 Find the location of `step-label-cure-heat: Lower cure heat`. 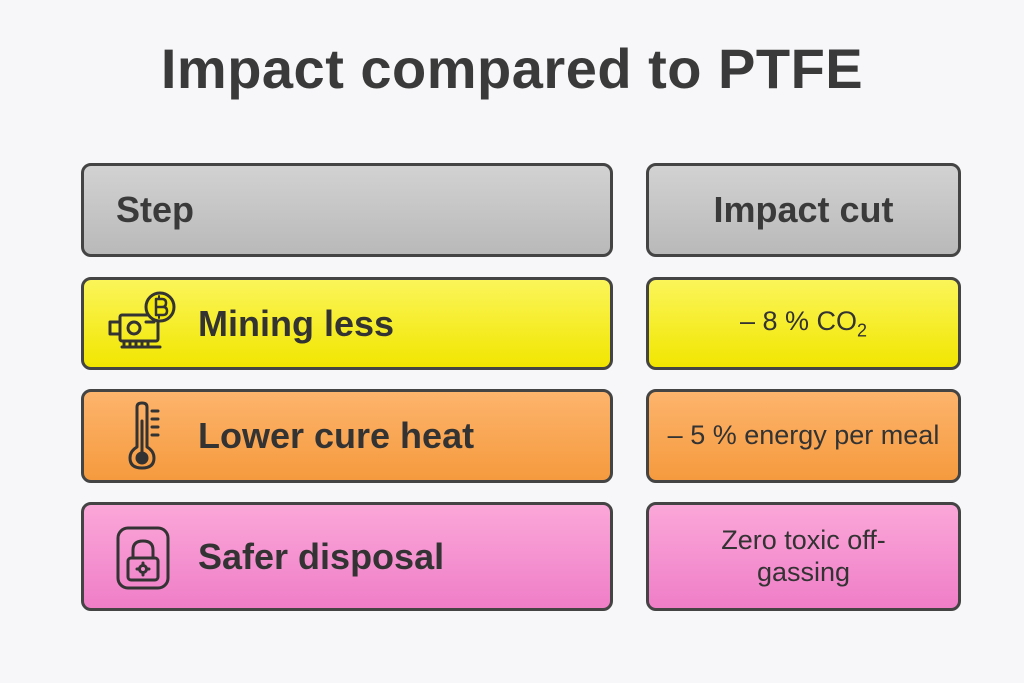

step-label-cure-heat: Lower cure heat is located at coordinates (336, 435).